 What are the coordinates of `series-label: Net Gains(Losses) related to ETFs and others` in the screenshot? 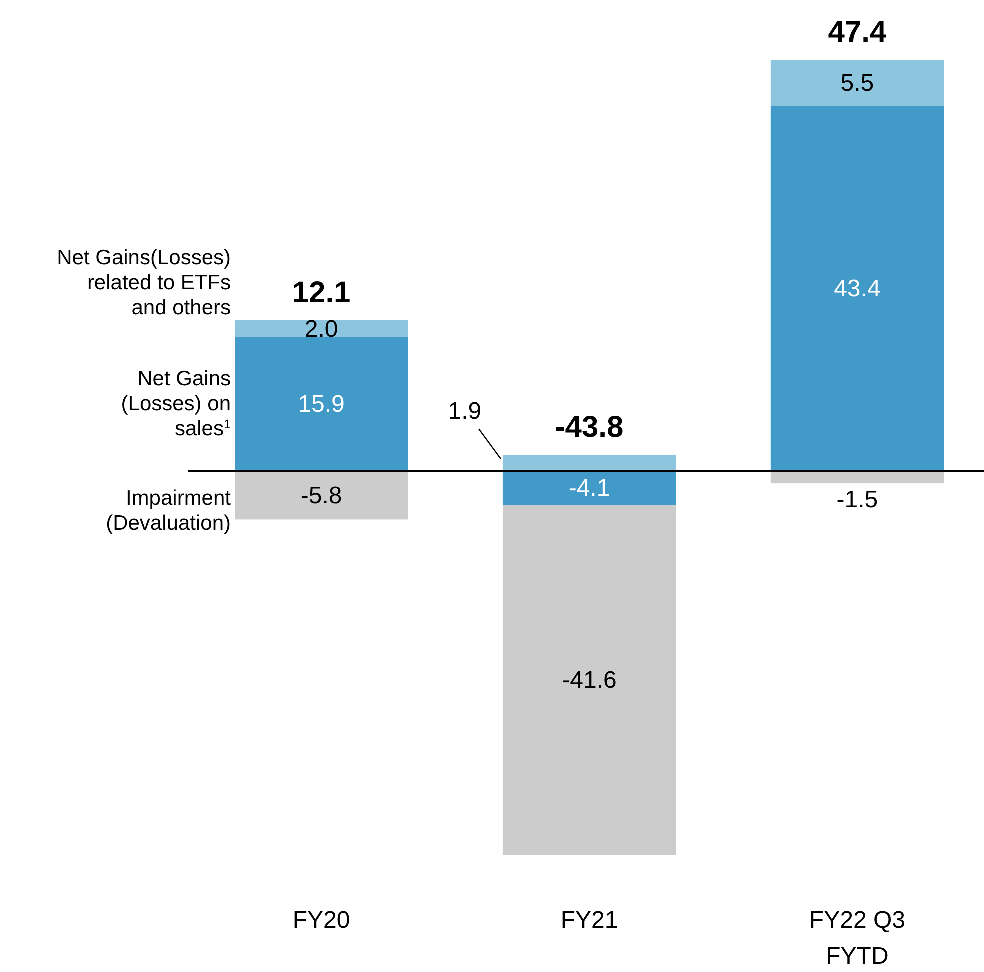 It's located at (144, 283).